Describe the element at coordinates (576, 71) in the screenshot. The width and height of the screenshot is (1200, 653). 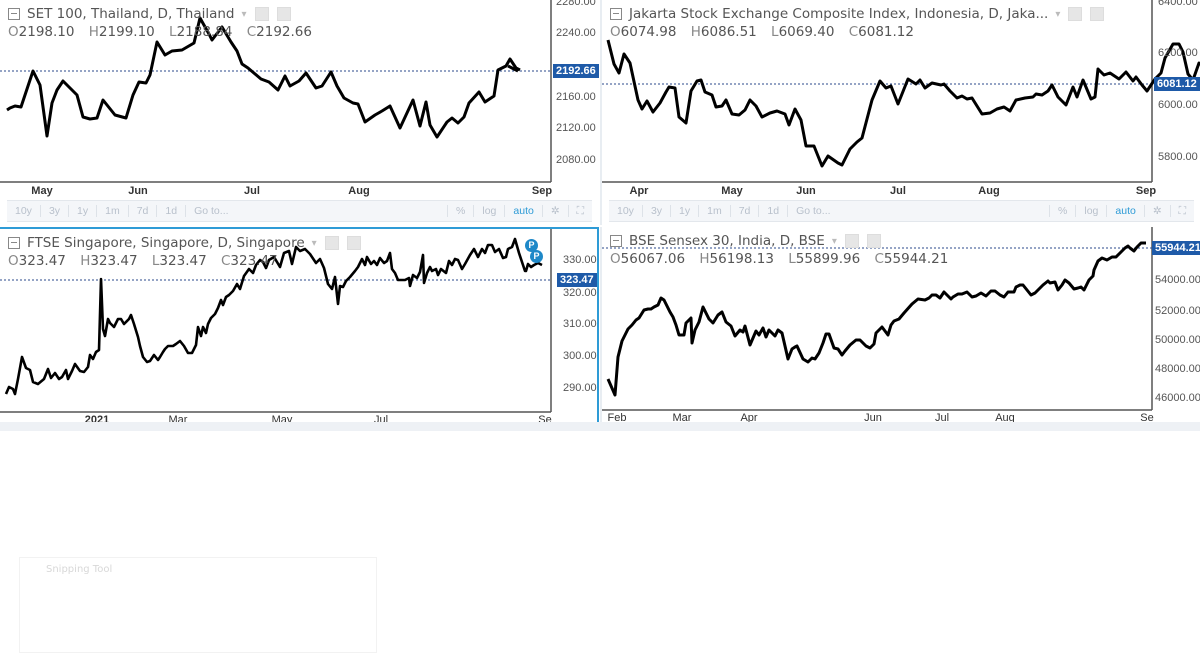
I see `last-price-tag: 2192.66` at that location.